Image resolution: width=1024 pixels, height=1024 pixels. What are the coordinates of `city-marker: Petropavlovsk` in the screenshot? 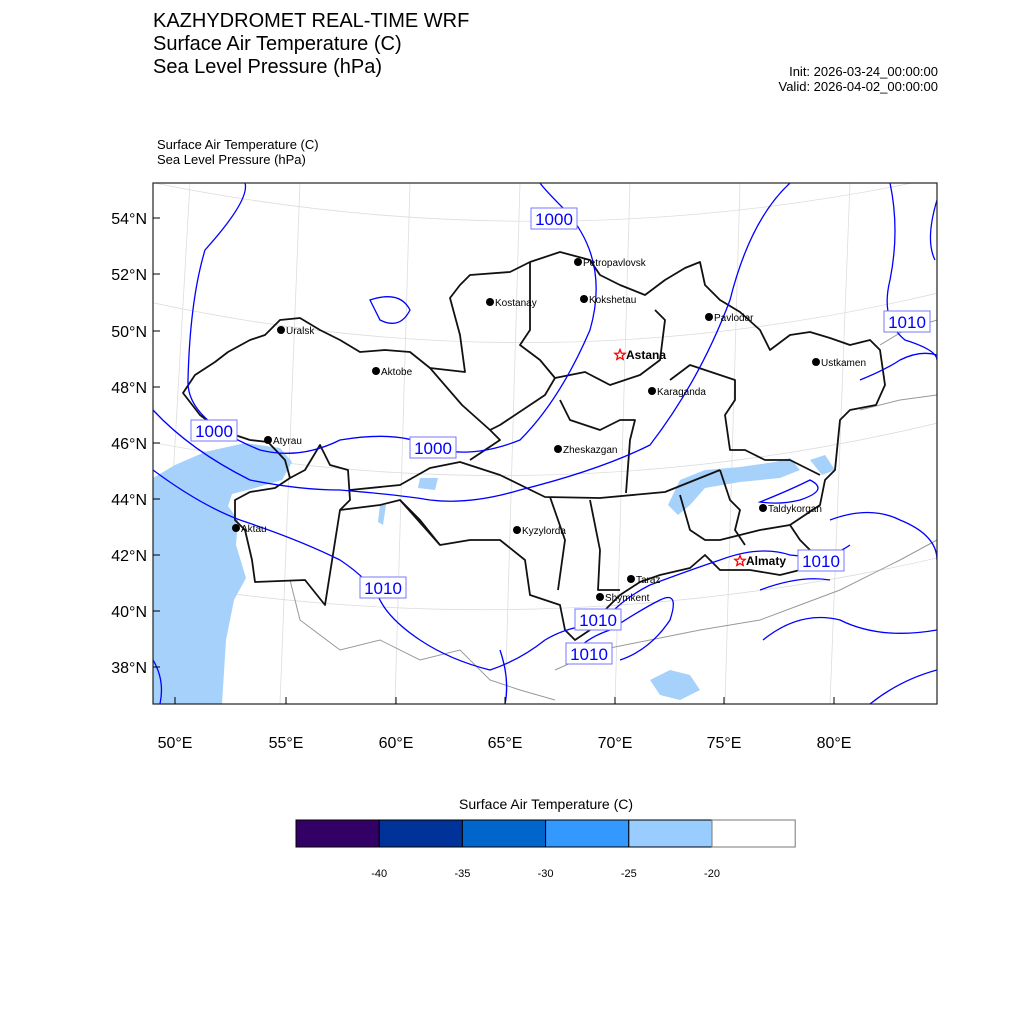 It's located at (610, 263).